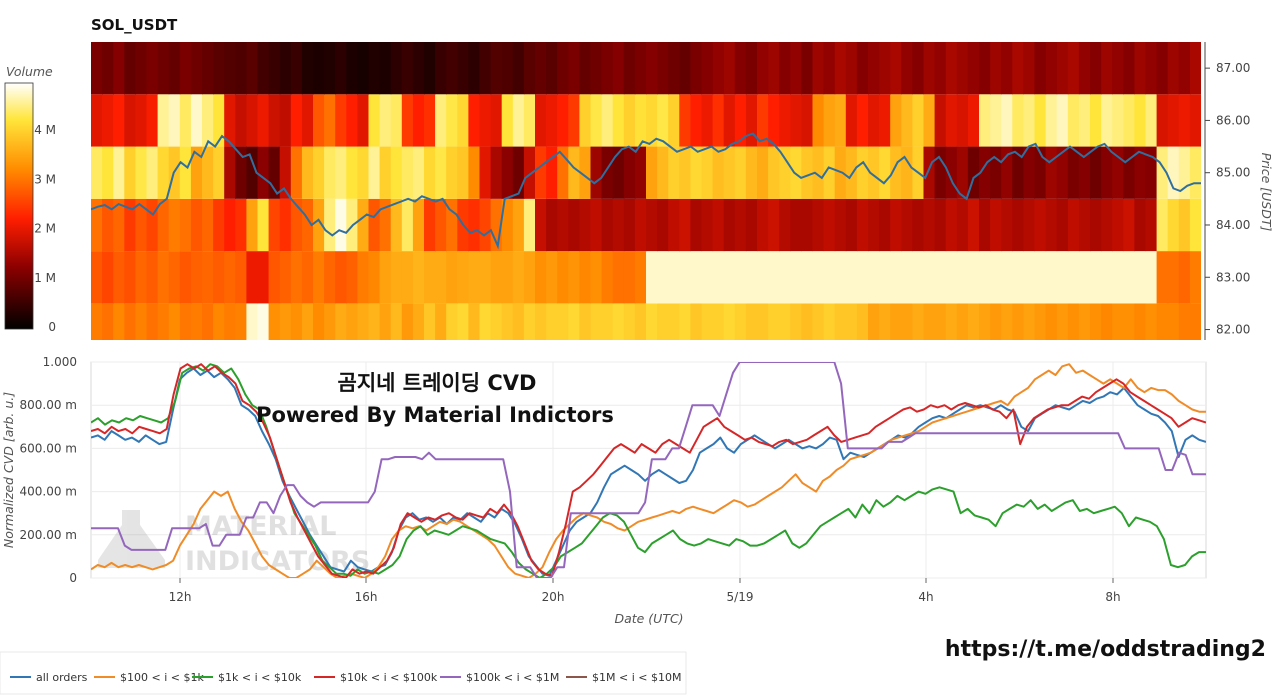 The width and height of the screenshot is (1280, 699). Describe the element at coordinates (180, 597) in the screenshot. I see `x-tick-label: 12h` at that location.